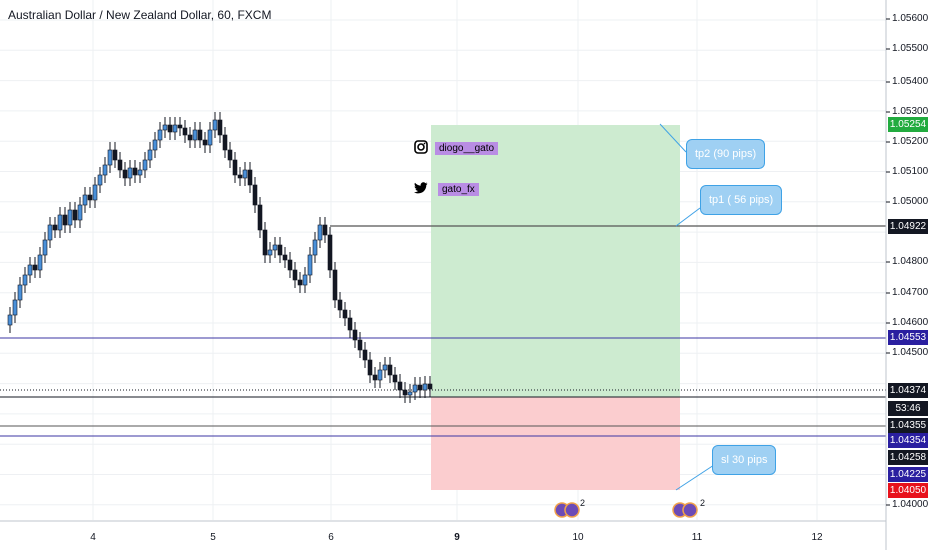 This screenshot has height=550, width=932. I want to click on x-tick: 11, so click(697, 537).